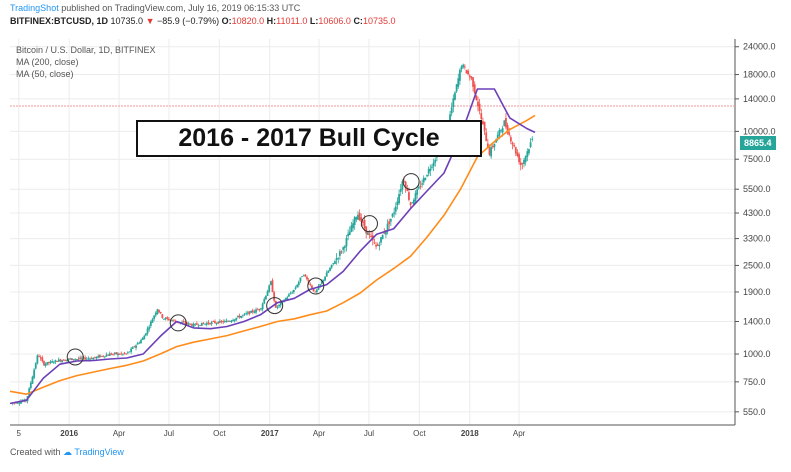 The image size is (791, 472). I want to click on y-tick-label: 10000.0, so click(759, 131).